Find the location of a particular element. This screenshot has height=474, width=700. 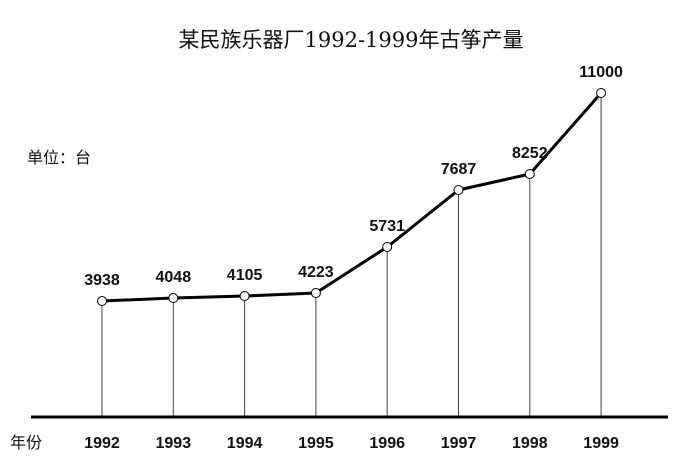

x-tick-label: 1993 is located at coordinates (174, 443).